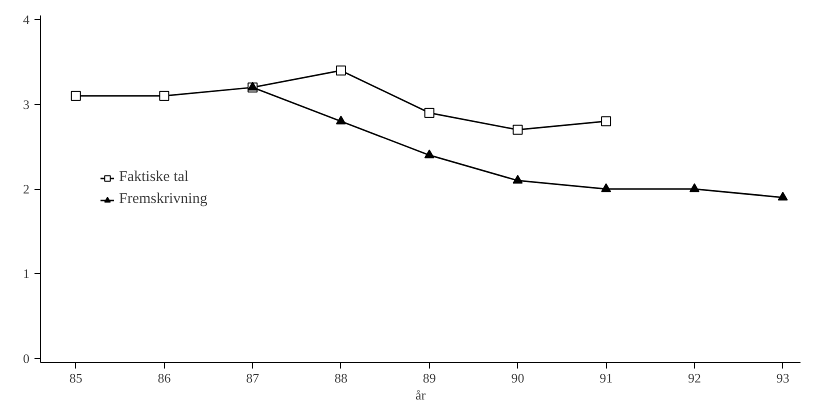 The image size is (824, 410). I want to click on x-tick-label: 87, so click(253, 378).